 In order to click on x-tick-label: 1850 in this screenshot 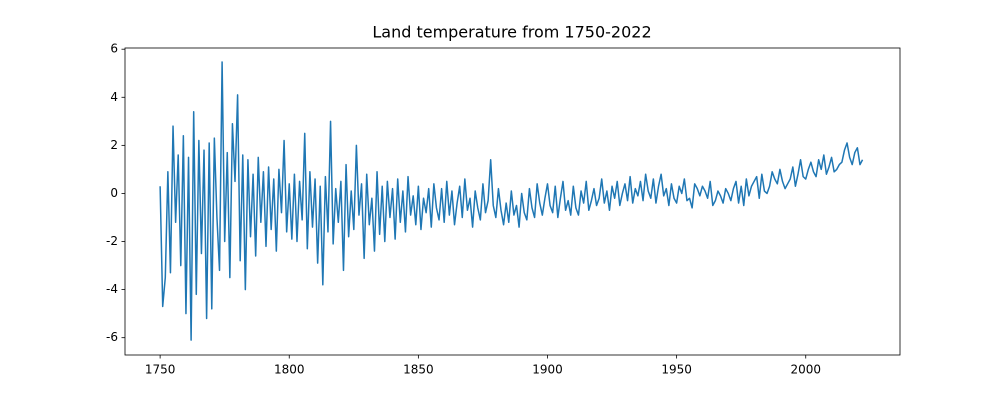, I will do `click(418, 370)`.